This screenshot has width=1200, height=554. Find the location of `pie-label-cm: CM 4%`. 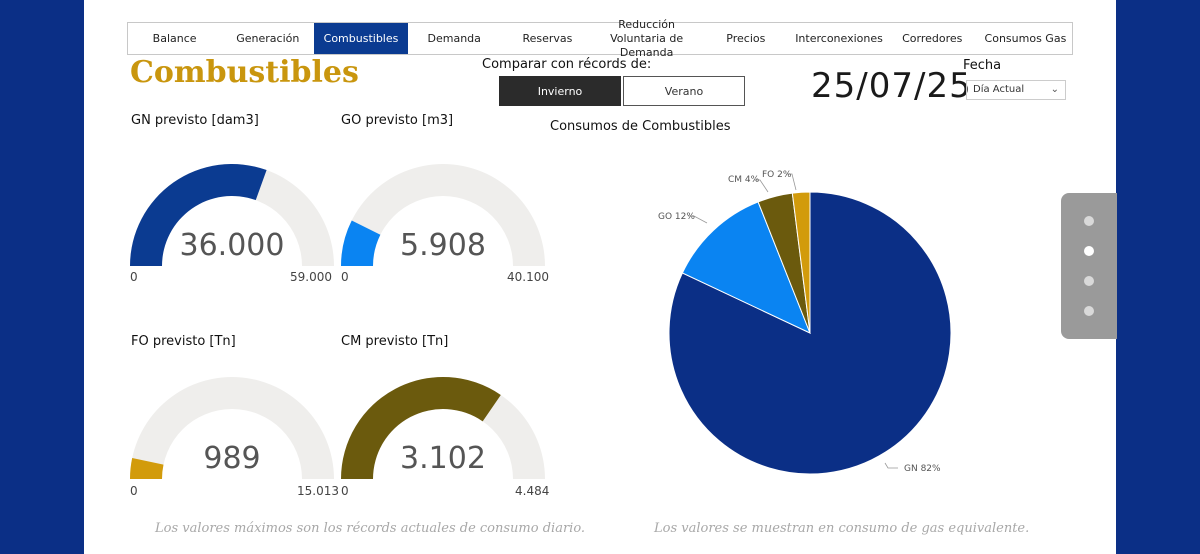

pie-label-cm: CM 4% is located at coordinates (744, 180).